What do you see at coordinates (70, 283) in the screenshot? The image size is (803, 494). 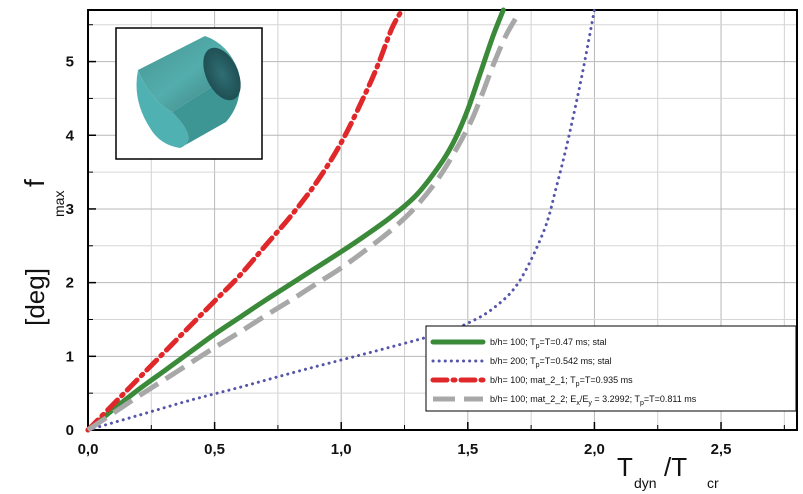 I see `y-tick-label: 2` at bounding box center [70, 283].